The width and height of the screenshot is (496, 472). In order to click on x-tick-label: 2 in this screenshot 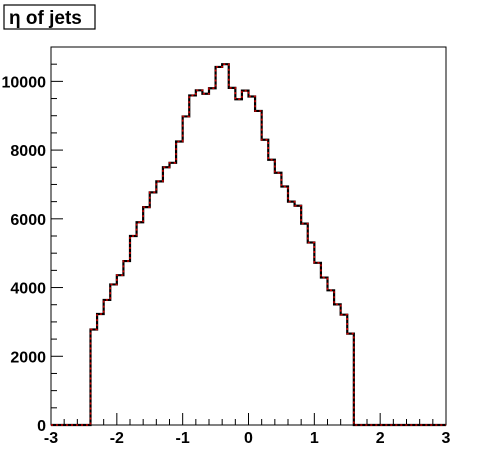, I will do `click(380, 438)`.